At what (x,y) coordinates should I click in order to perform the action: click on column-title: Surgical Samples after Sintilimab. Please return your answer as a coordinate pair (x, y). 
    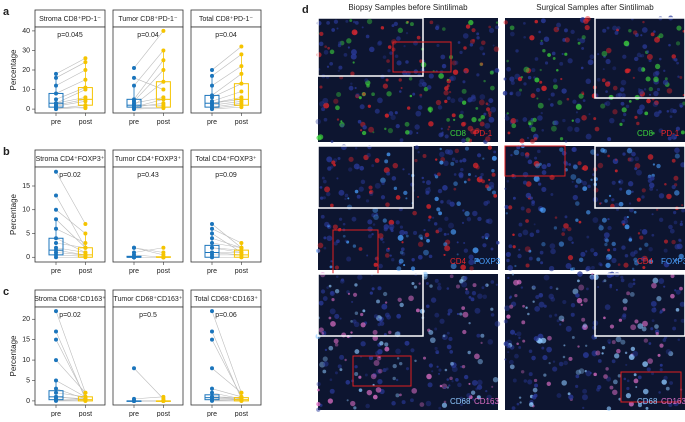
    Looking at the image, I should click on (595, 7).